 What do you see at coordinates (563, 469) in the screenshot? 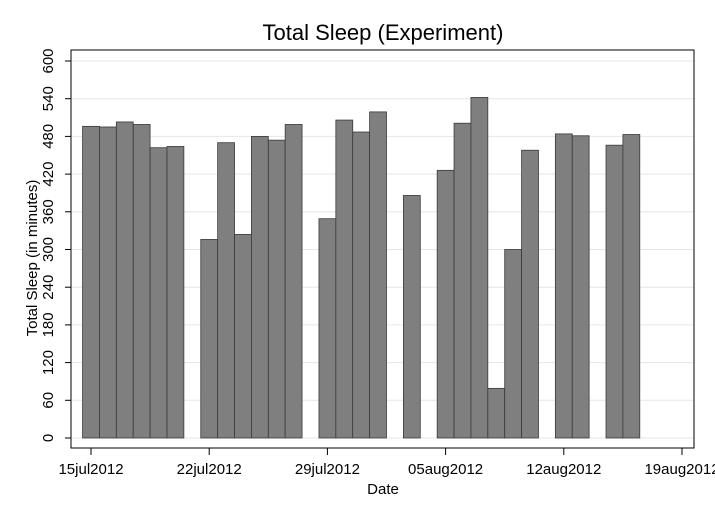
I see `x-tick-label: 12aug2012` at bounding box center [563, 469].